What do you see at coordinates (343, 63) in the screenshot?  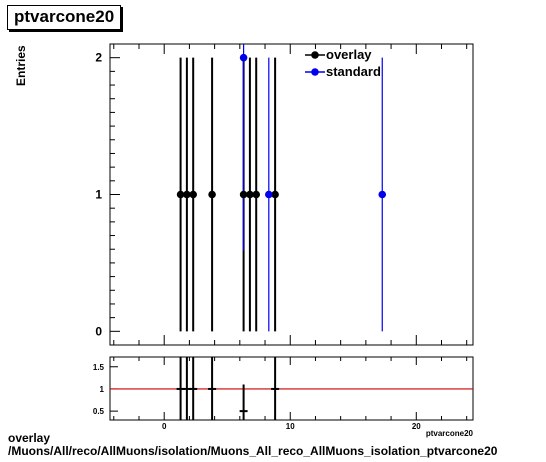 I see `legend: overlay standard` at bounding box center [343, 63].